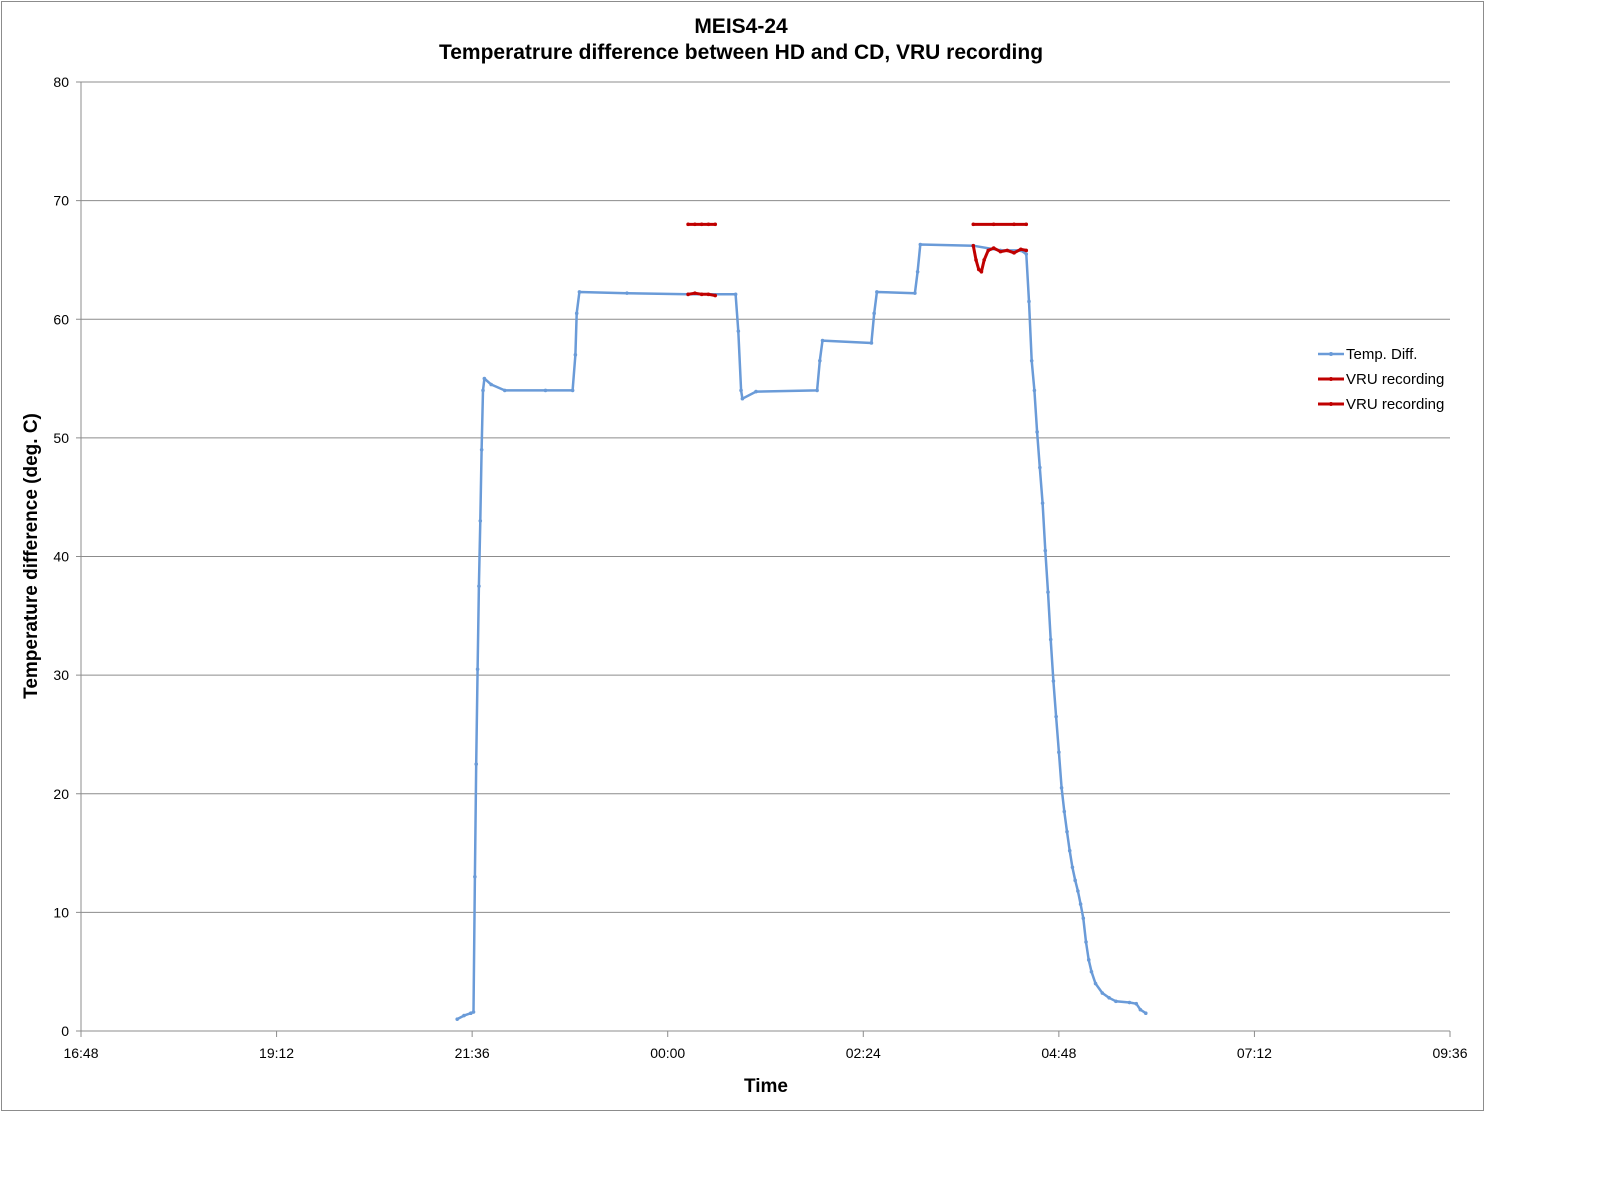 The width and height of the screenshot is (1598, 1202). I want to click on legend-item: Temp. Diff., so click(1367, 354).